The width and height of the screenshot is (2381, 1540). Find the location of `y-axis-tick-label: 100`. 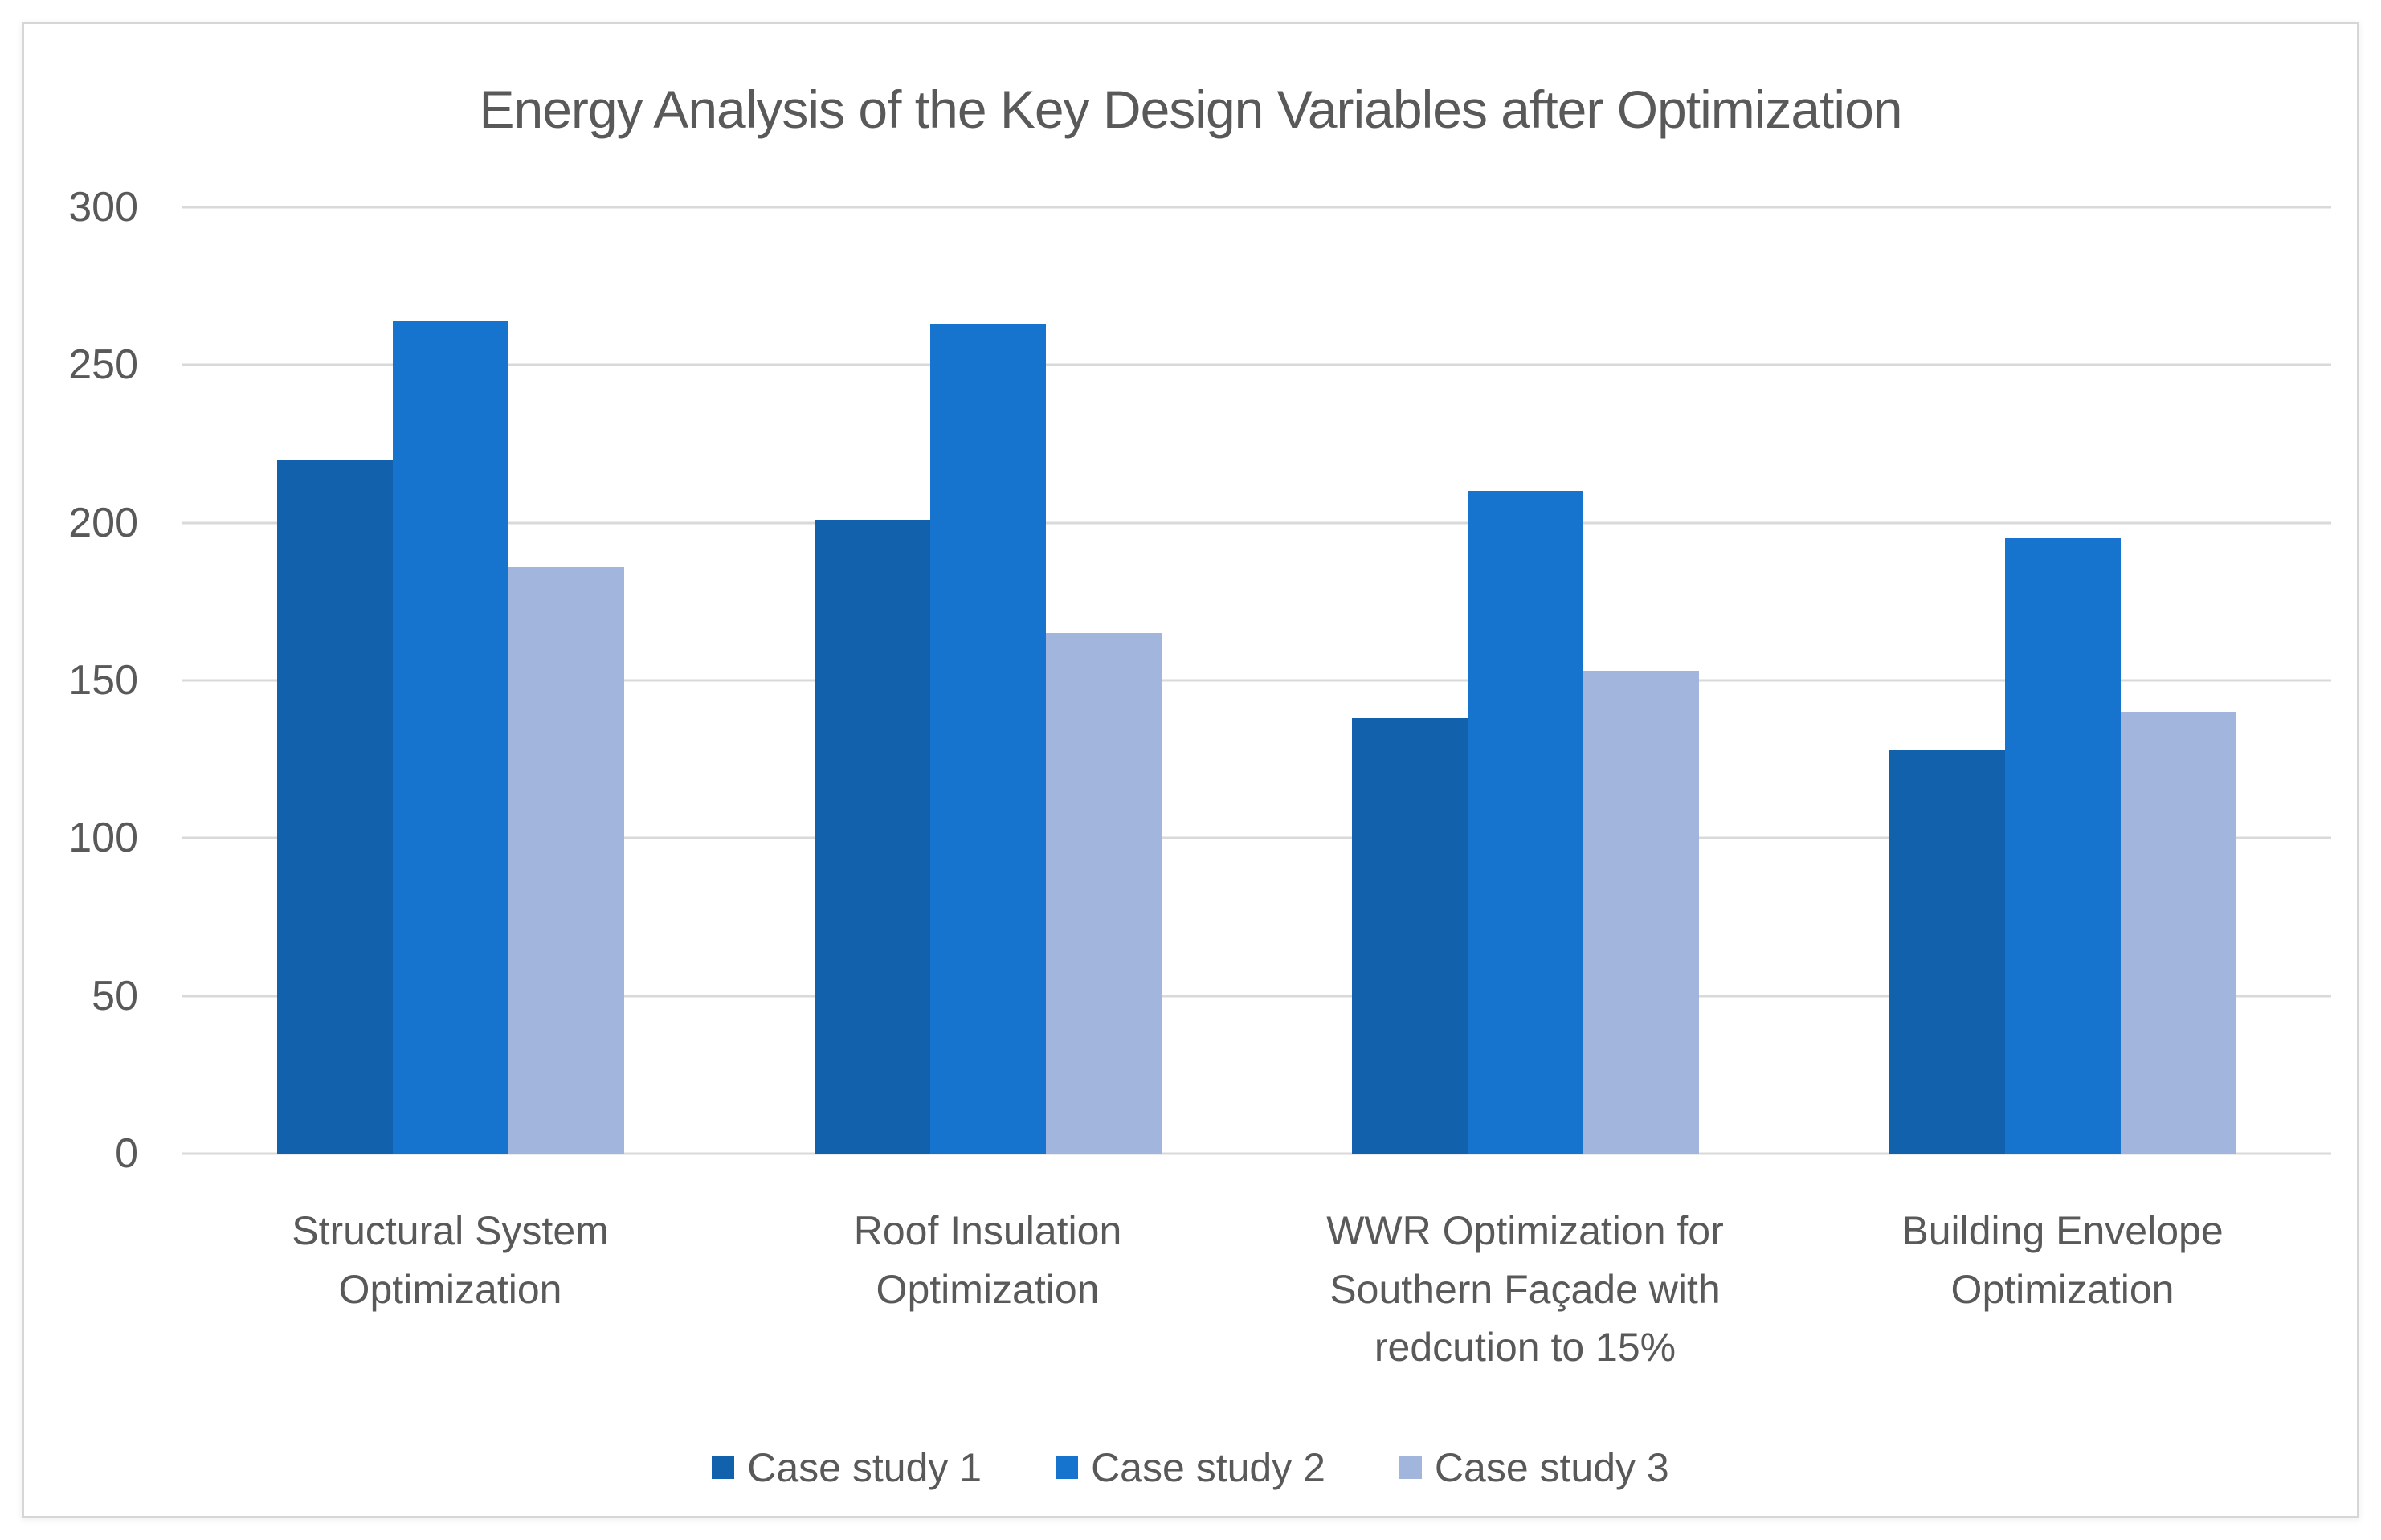

y-axis-tick-label: 100 is located at coordinates (103, 838).